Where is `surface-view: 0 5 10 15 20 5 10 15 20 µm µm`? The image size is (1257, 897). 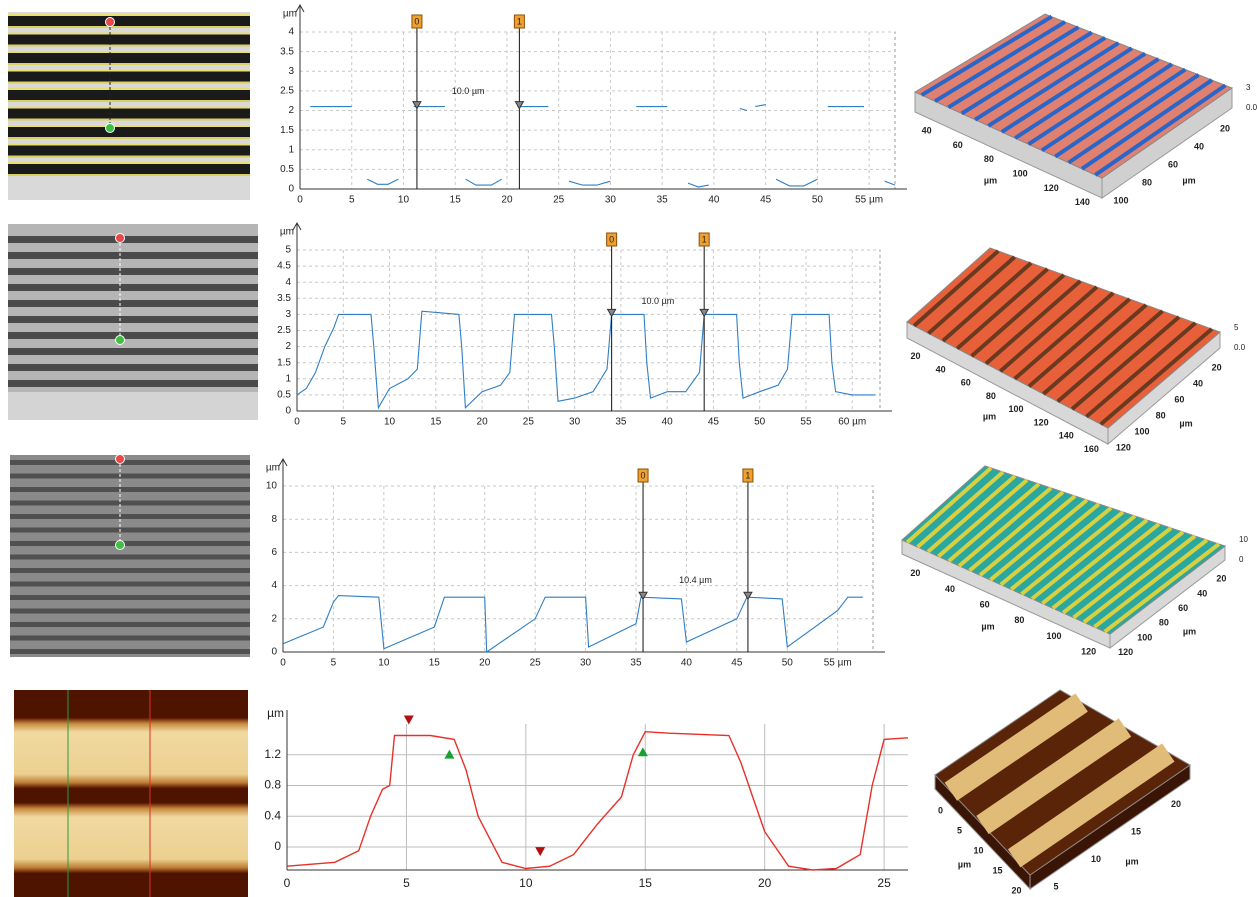
surface-view: 0 5 10 15 20 5 10 15 20 µm µm is located at coordinates (1062, 792).